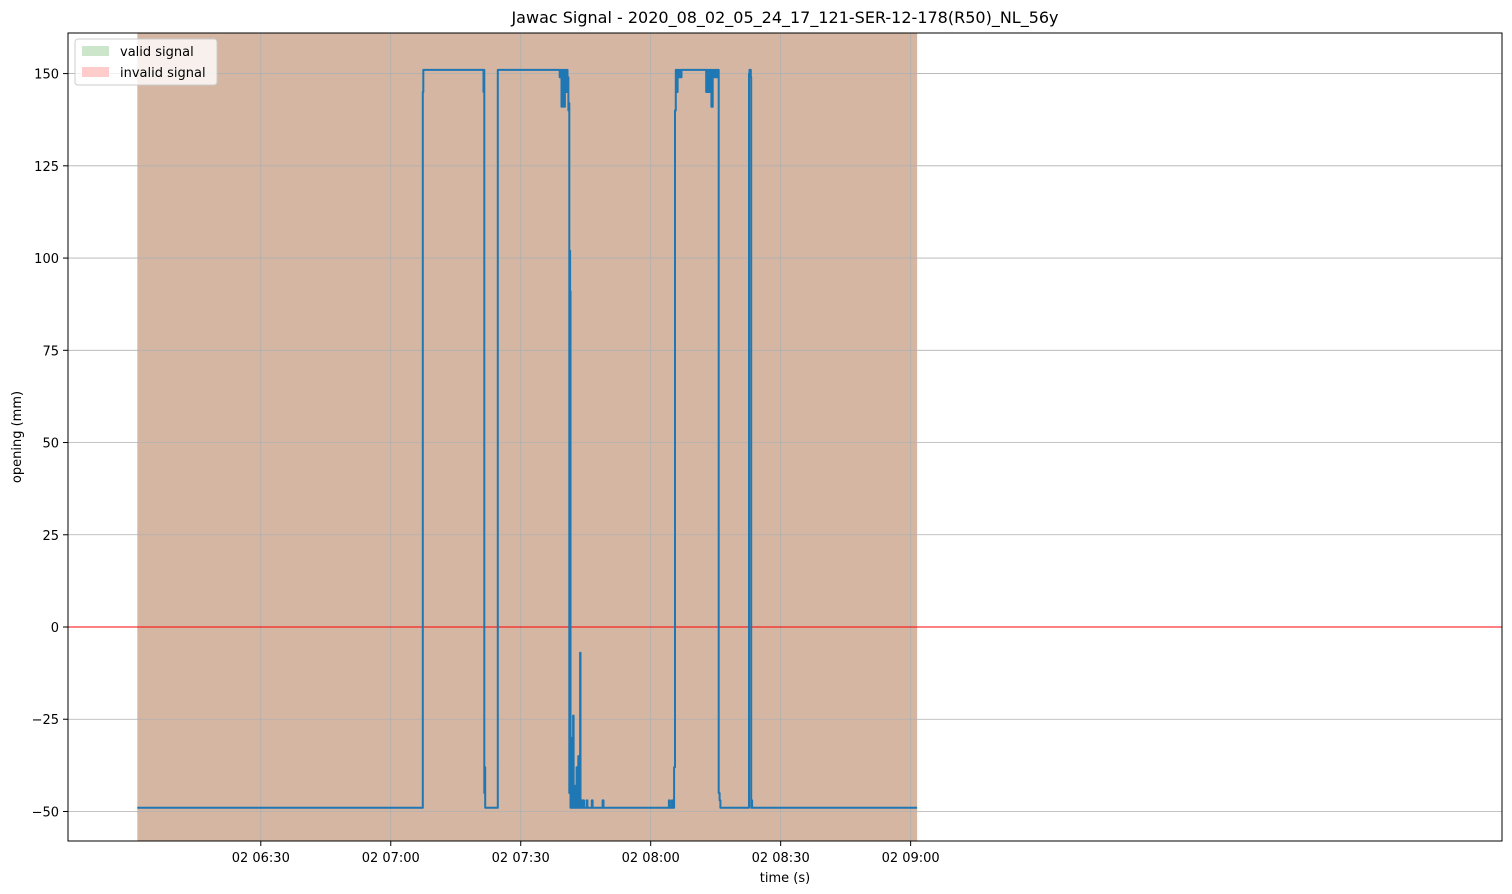 The height and width of the screenshot is (894, 1512). I want to click on x-tick-label-4: 02 08:30, so click(781, 858).